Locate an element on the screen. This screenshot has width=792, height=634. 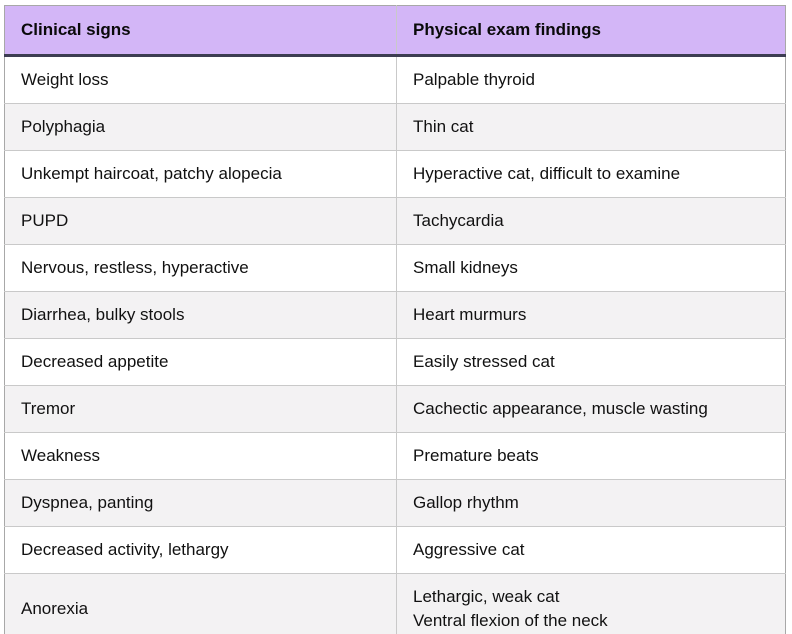
clinical-sign-cell: Tremor is located at coordinates (200, 409).